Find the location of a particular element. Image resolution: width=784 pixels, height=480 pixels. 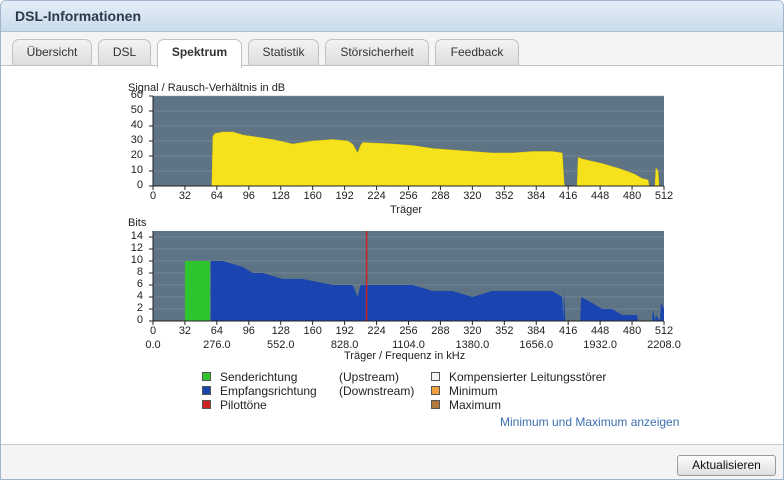

window-title: DSL-Informationen is located at coordinates (78, 16).